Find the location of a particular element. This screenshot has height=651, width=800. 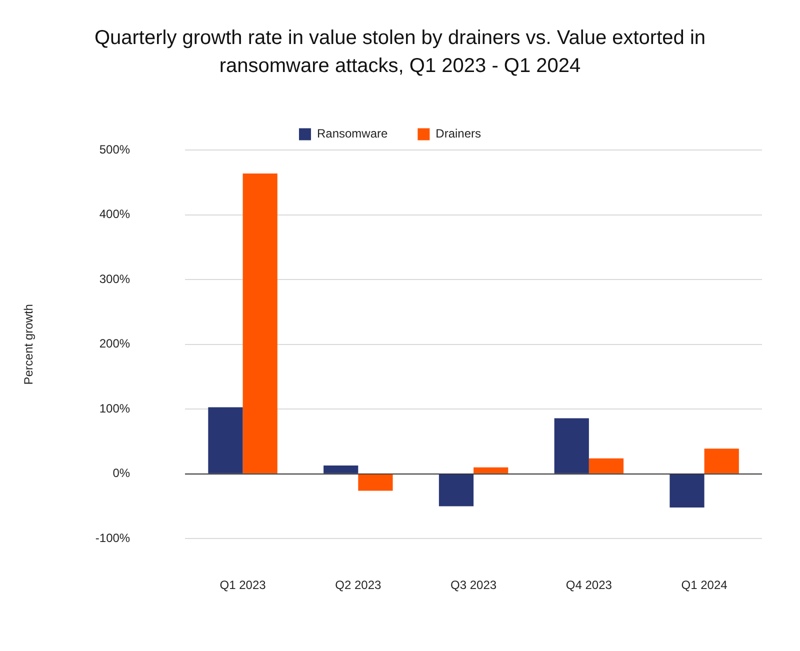

chart-title: Quarterly growth rate in value stolen by drainers vs. Value extorted in ransomware attacks, Q1 2023 - Q1 2024 is located at coordinates (400, 52).